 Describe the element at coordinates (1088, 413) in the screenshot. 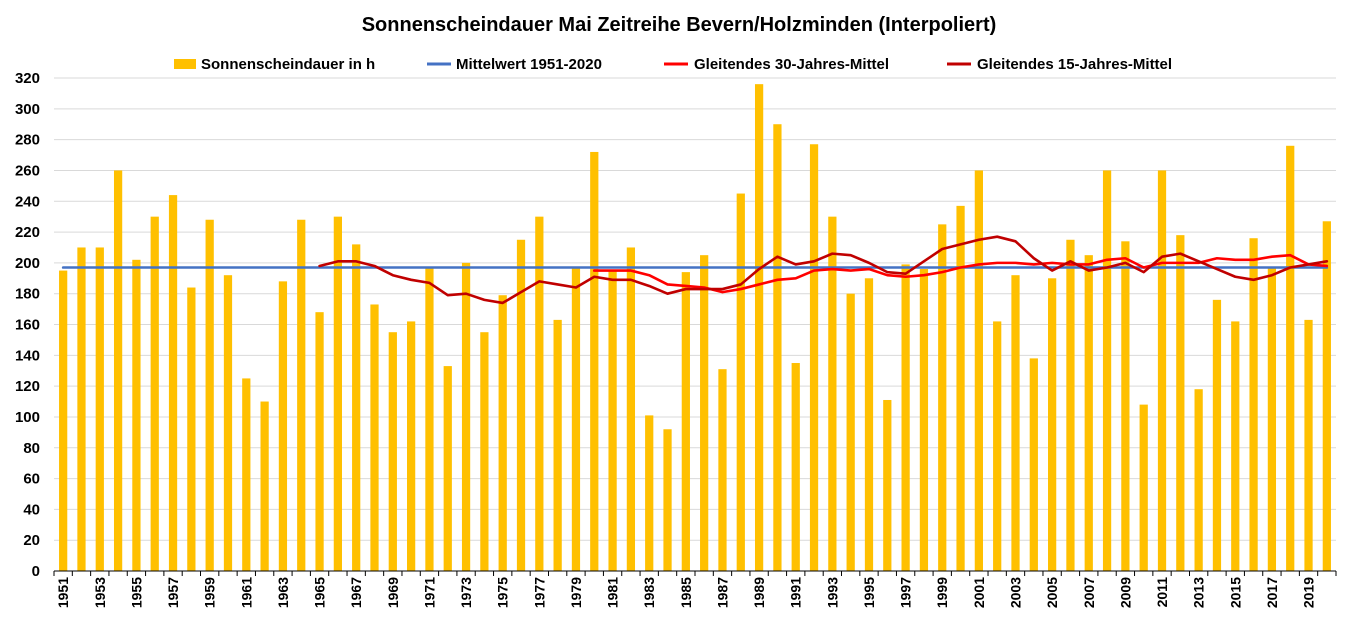

I see `bar-2007` at that location.